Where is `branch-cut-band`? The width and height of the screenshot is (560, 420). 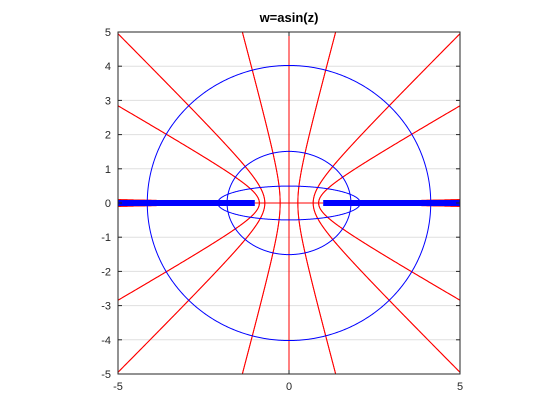
branch-cut-band is located at coordinates (289, 203).